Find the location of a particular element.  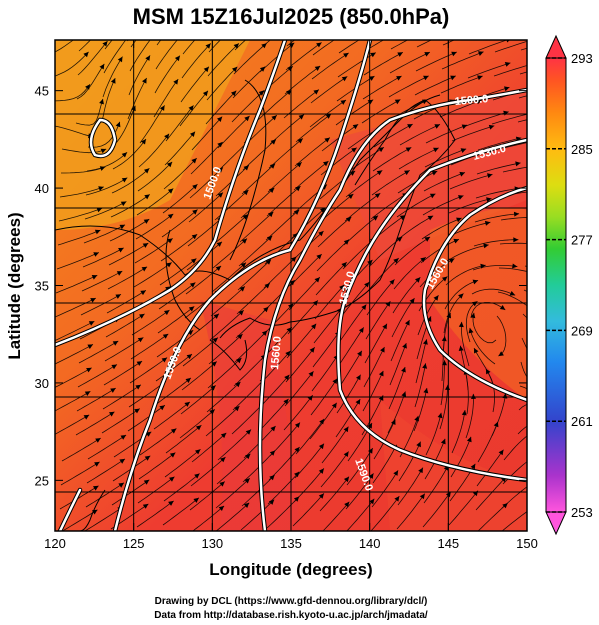

y-axis-label: Latitude (degrees) is located at coordinates (14, 285).